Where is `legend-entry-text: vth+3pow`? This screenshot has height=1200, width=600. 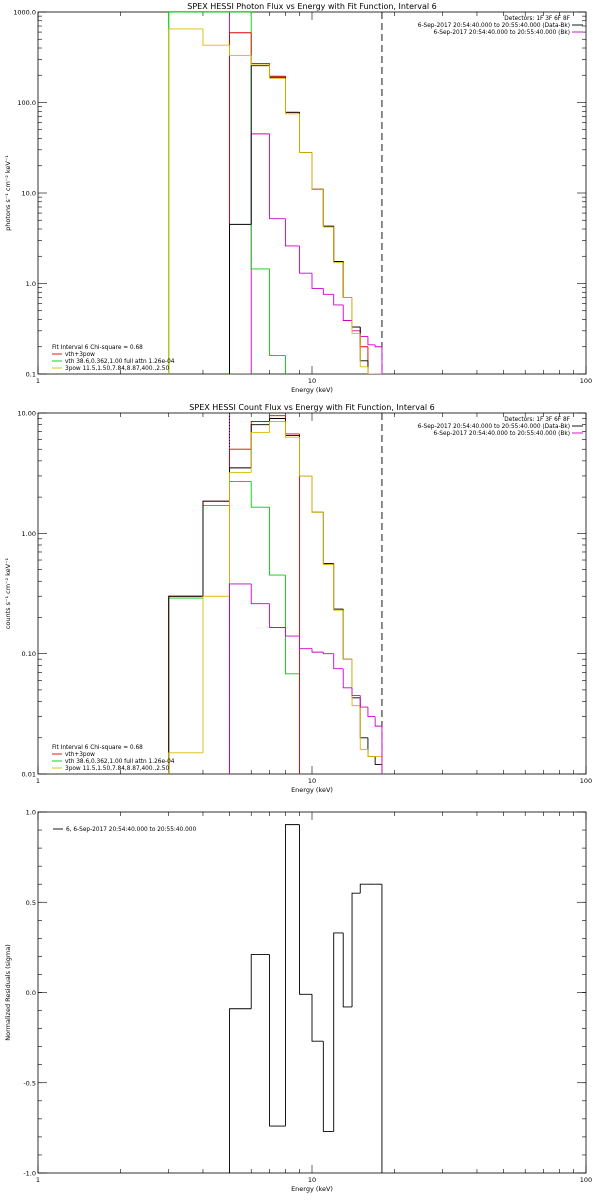 legend-entry-text: vth+3pow is located at coordinates (80, 755).